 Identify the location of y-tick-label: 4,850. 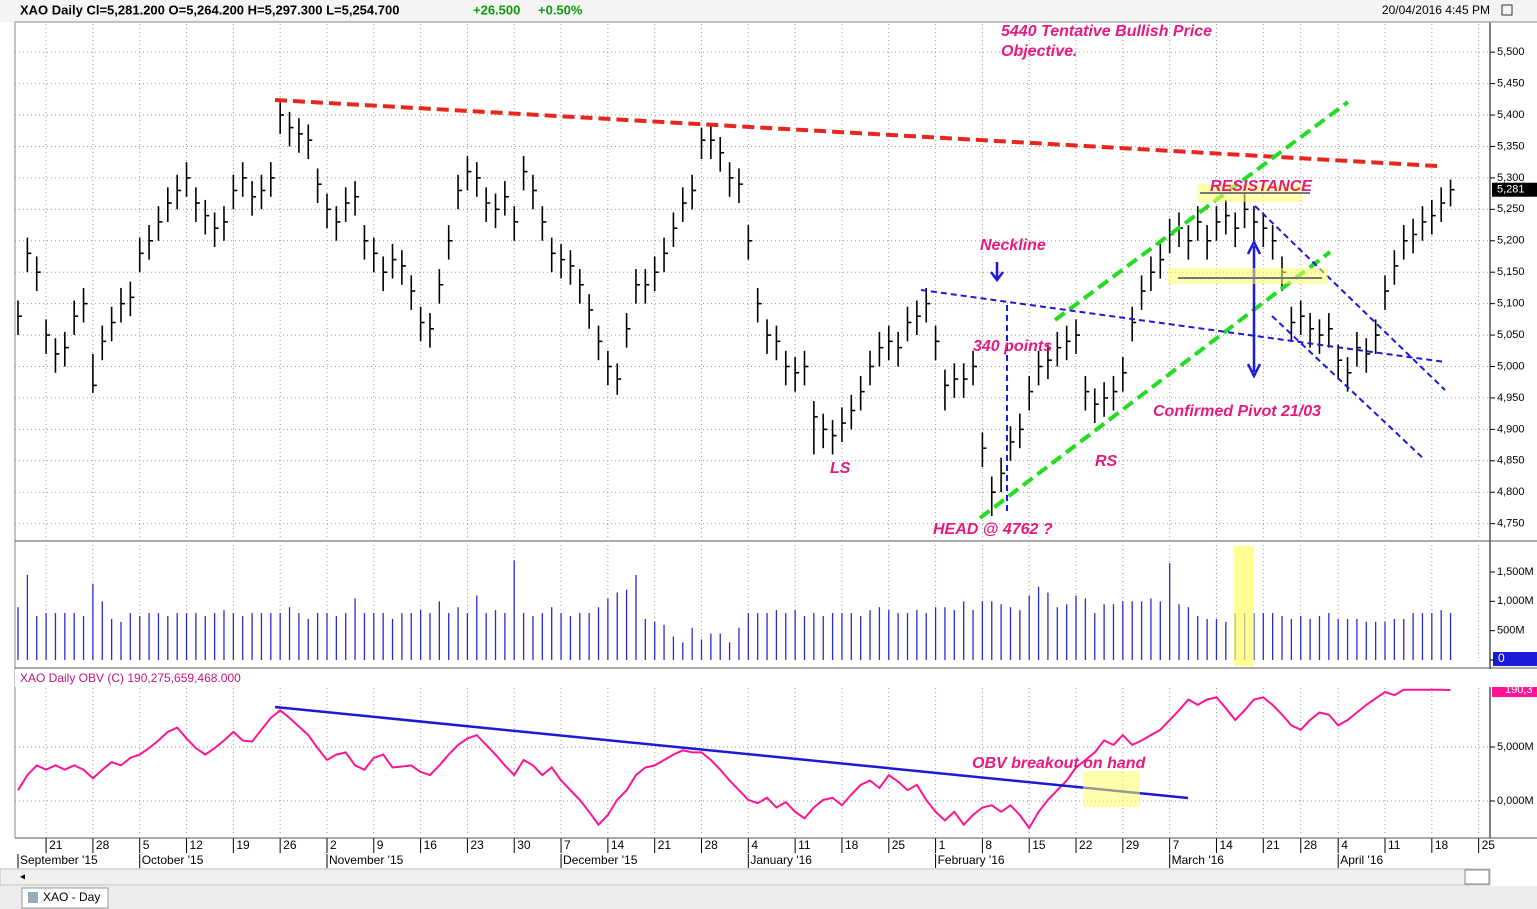
(1511, 461).